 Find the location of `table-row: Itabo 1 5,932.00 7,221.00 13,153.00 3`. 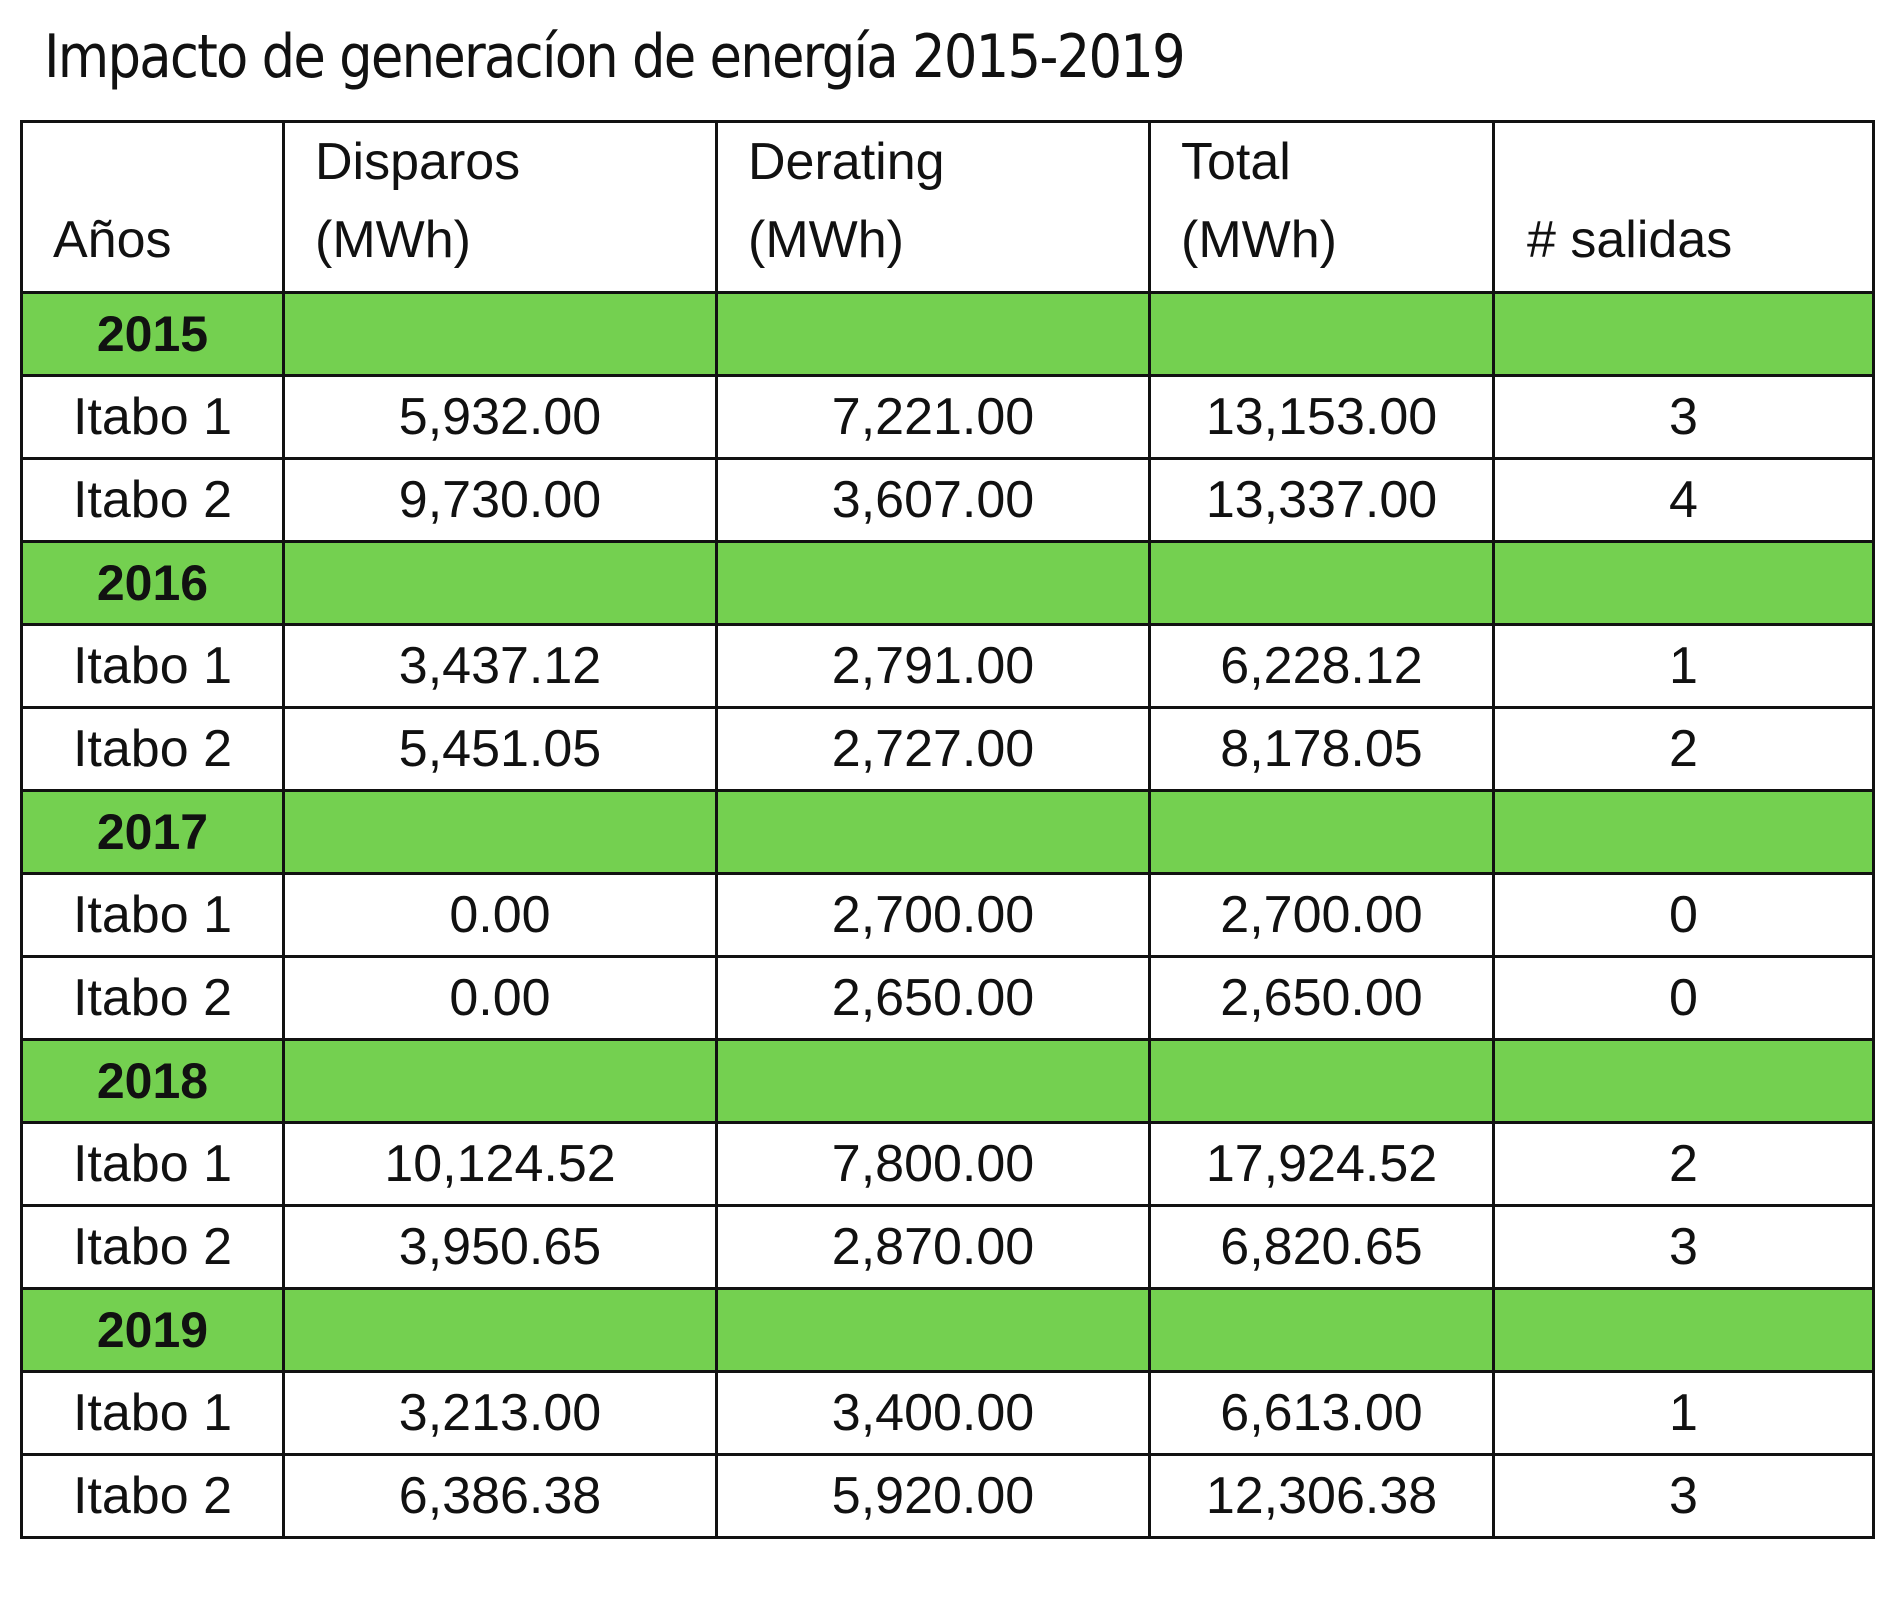

table-row: Itabo 1 5,932.00 7,221.00 13,153.00 3 is located at coordinates (947, 417).